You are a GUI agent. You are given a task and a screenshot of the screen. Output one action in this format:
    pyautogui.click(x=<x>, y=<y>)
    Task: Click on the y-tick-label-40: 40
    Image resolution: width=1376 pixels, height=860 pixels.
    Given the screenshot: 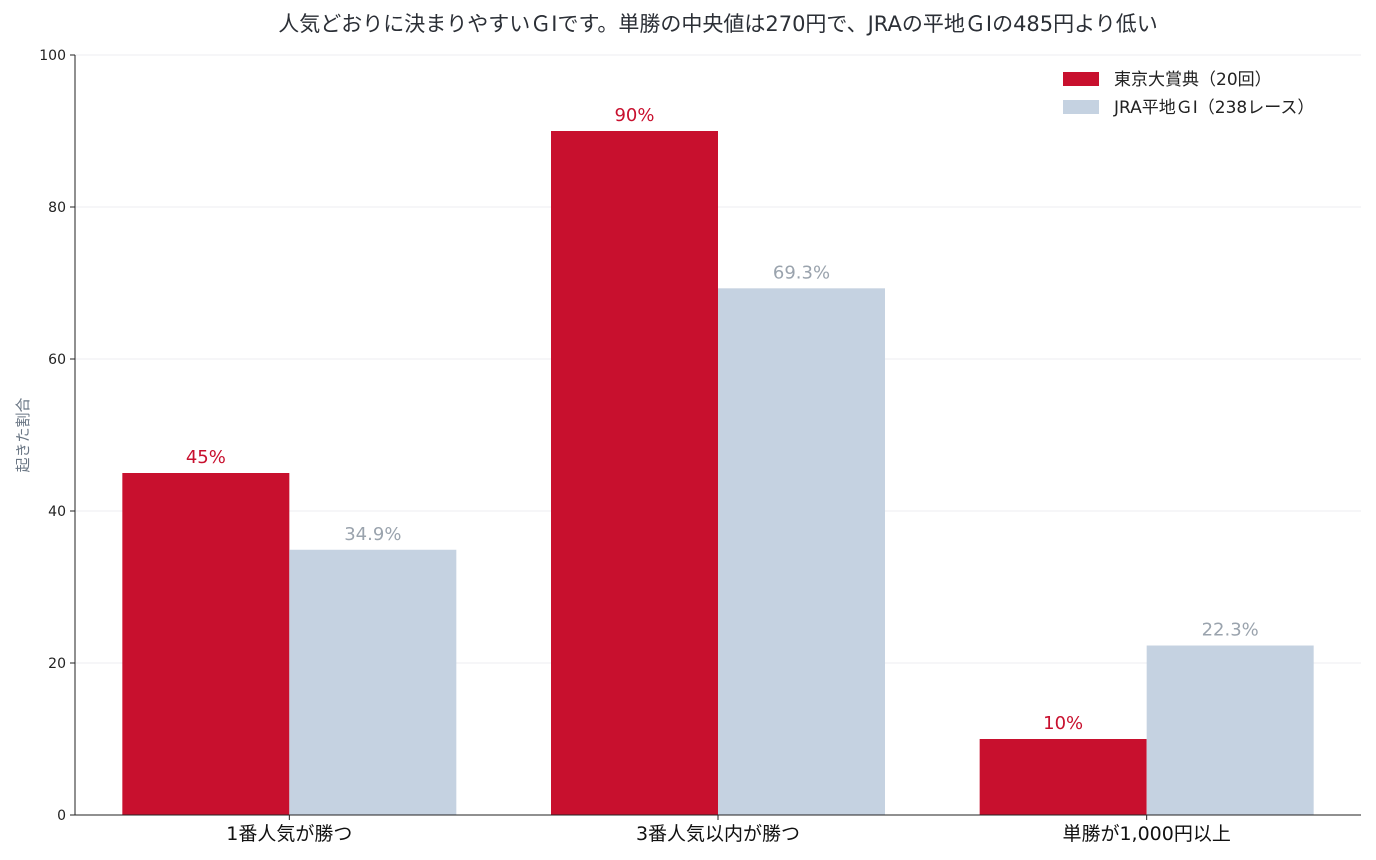 What is the action you would take?
    pyautogui.click(x=57, y=512)
    